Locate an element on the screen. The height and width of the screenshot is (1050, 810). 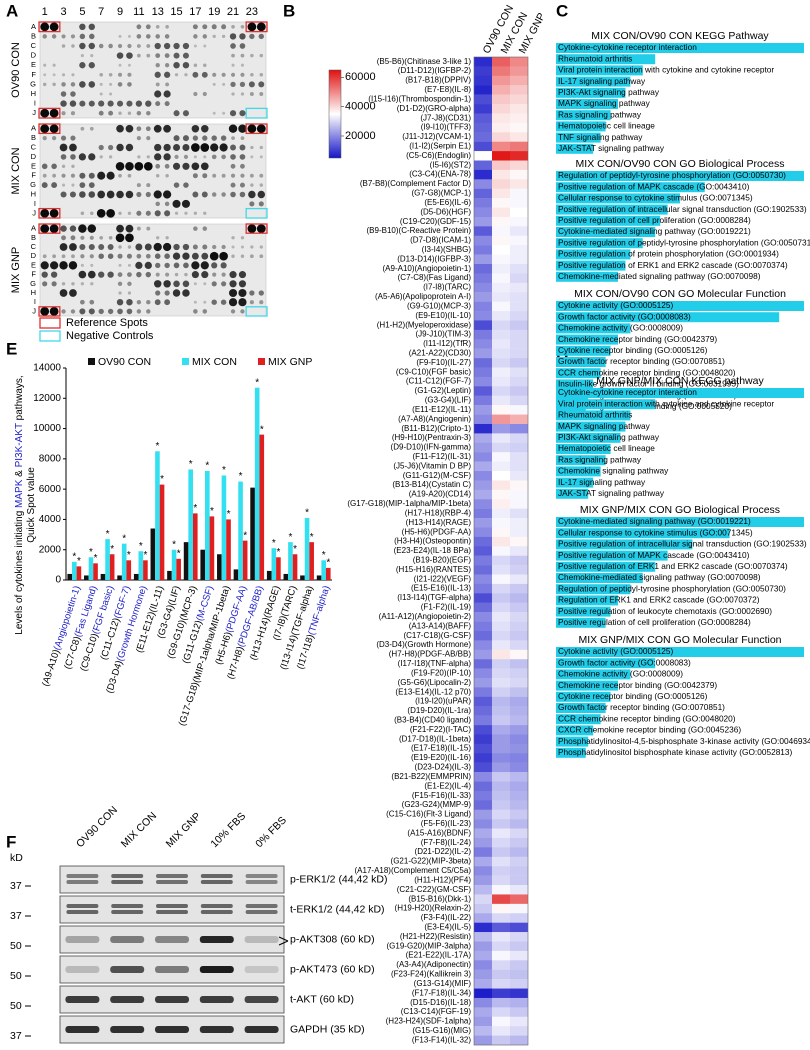
row-label: (I7-I8)(TARC) is located at coordinates (447, 287).